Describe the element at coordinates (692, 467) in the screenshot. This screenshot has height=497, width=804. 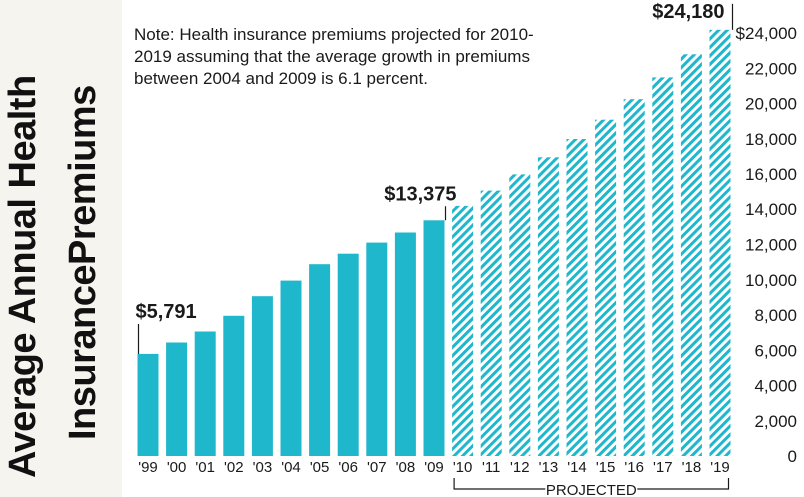
I see `x-tick-label: '18` at that location.